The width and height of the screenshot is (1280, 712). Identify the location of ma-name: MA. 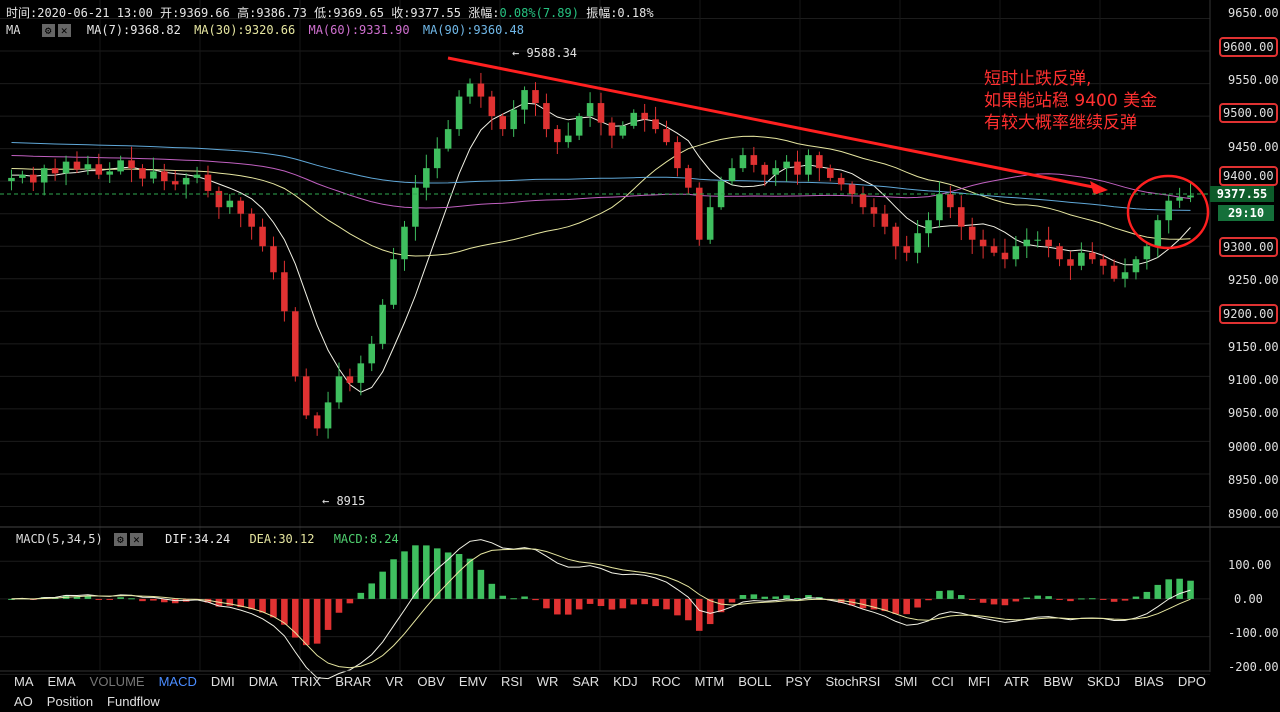
(13, 30).